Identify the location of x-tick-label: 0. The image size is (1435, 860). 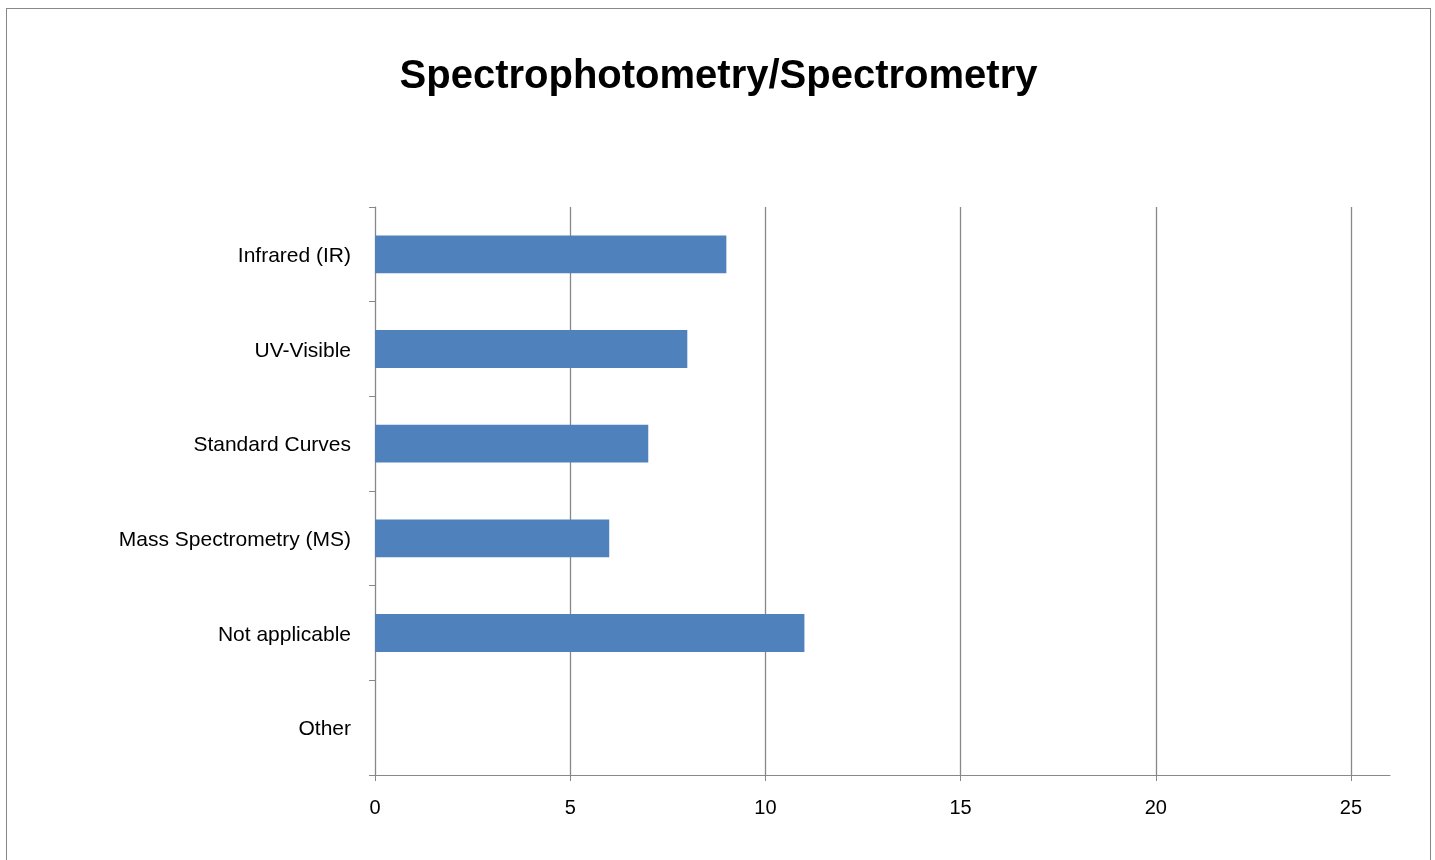
(375, 807).